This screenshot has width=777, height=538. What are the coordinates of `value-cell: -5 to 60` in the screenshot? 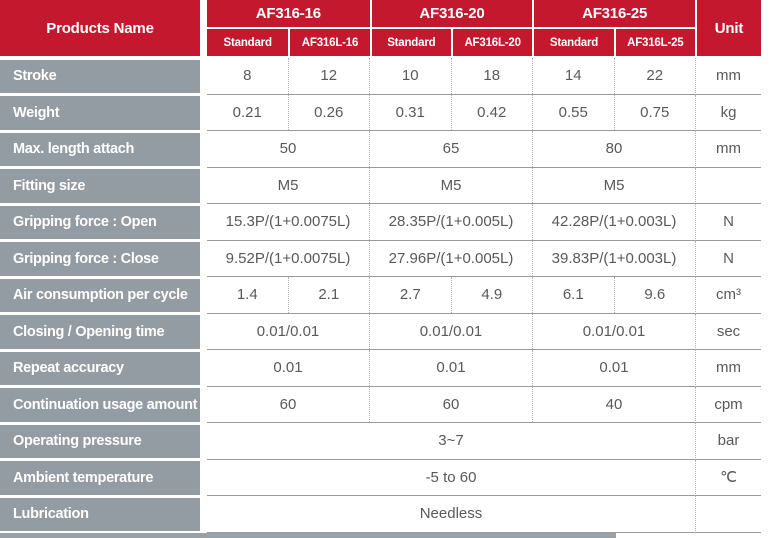 It's located at (451, 477).